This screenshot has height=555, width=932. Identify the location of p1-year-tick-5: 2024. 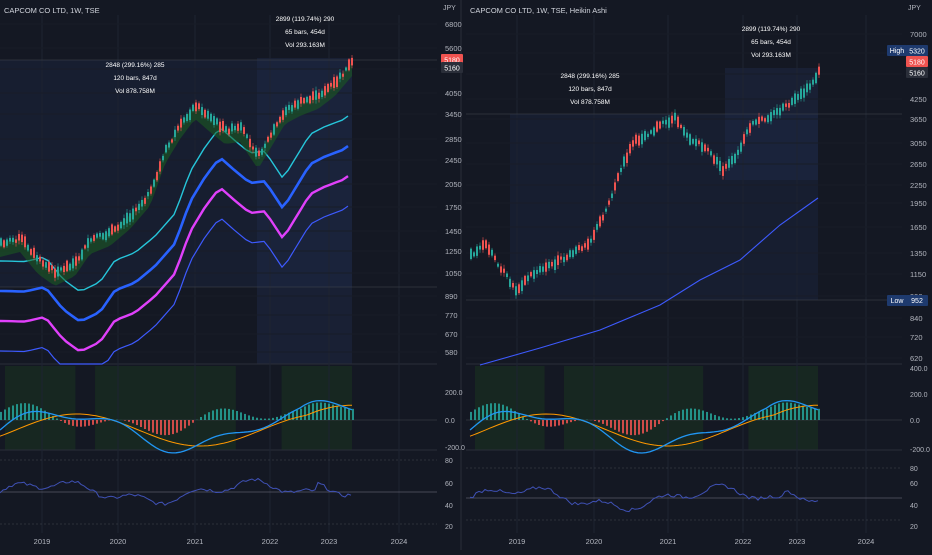
(399, 541).